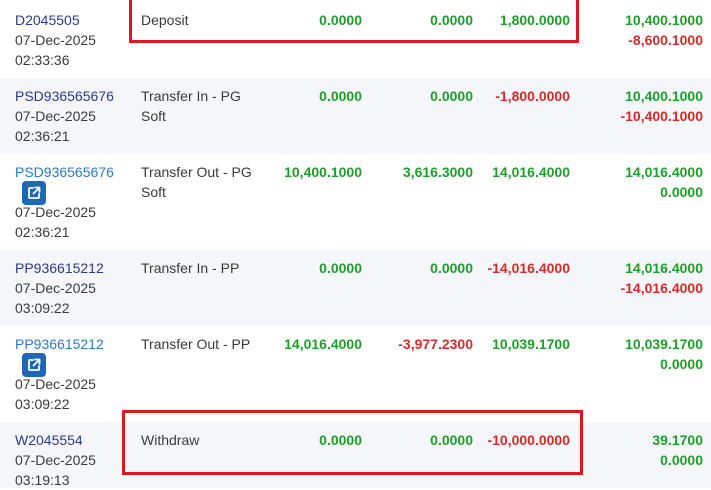 Image resolution: width=711 pixels, height=490 pixels. I want to click on transaction-type: Transfer In - PP, so click(190, 268).